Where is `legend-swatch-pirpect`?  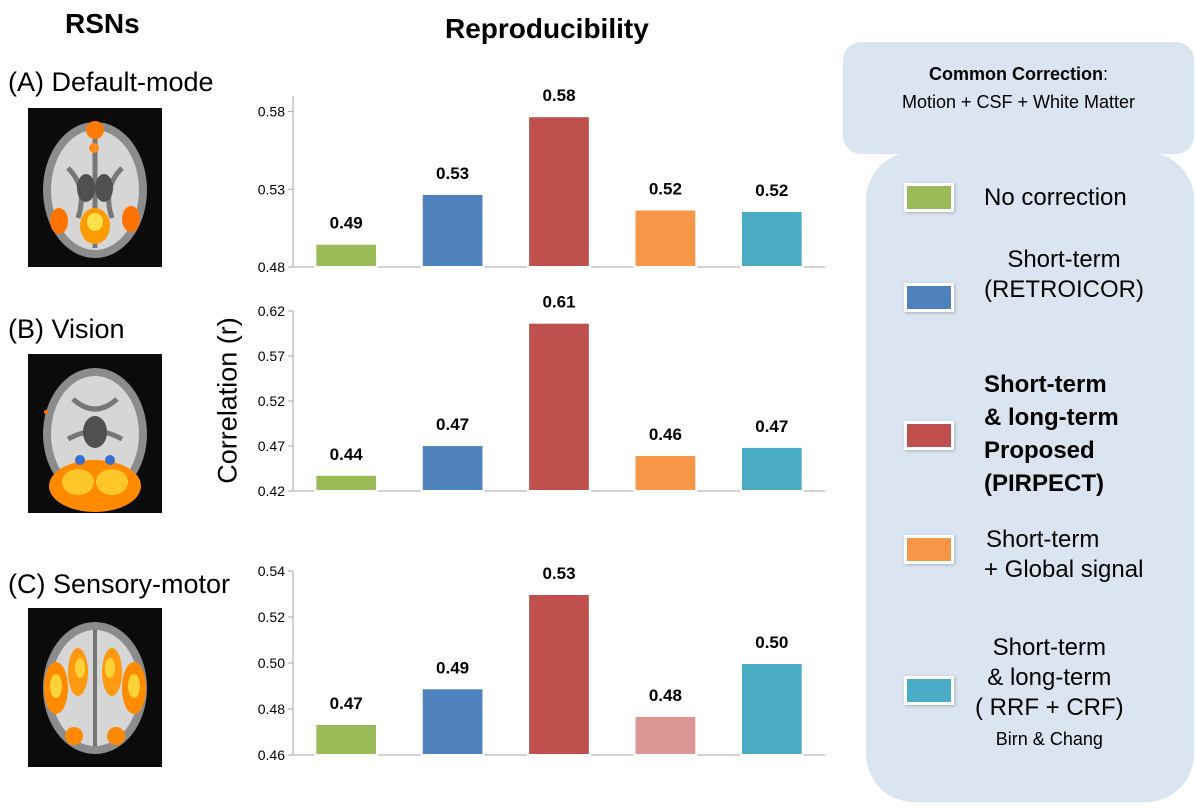 legend-swatch-pirpect is located at coordinates (929, 435).